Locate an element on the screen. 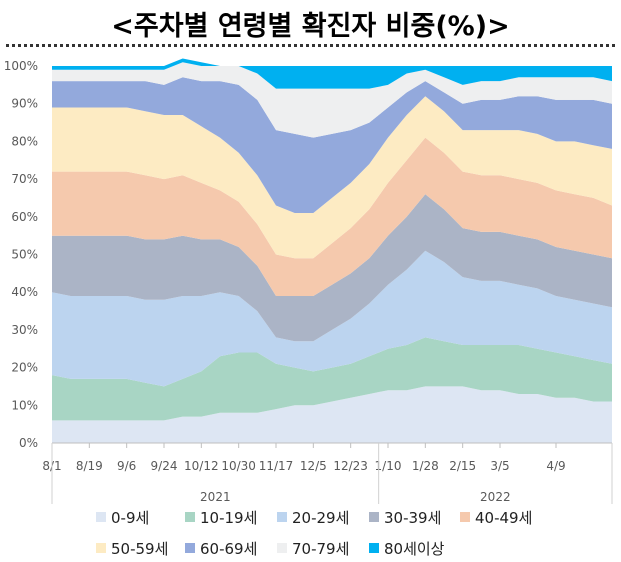  x-tick-label: 12/23 is located at coordinates (350, 466).